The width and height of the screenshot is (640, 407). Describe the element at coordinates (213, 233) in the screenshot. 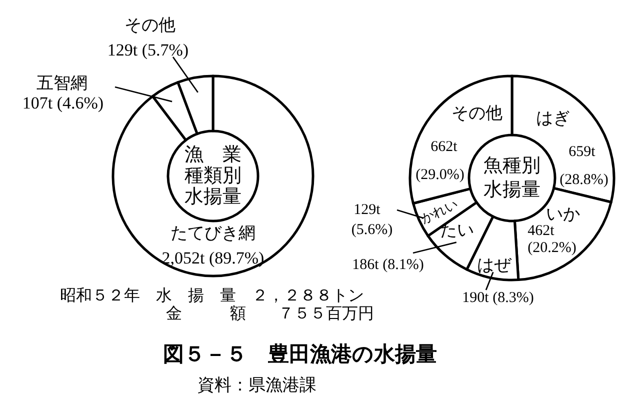

I see `slice-label: たてびき網` at that location.